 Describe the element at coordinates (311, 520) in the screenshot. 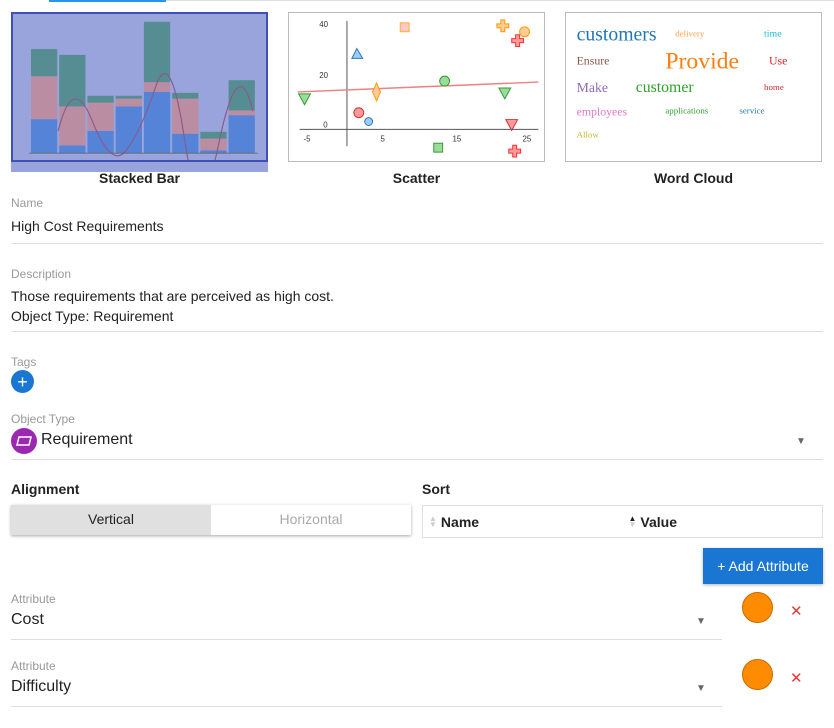

I see `alignment-horizontal: Horizontal` at that location.